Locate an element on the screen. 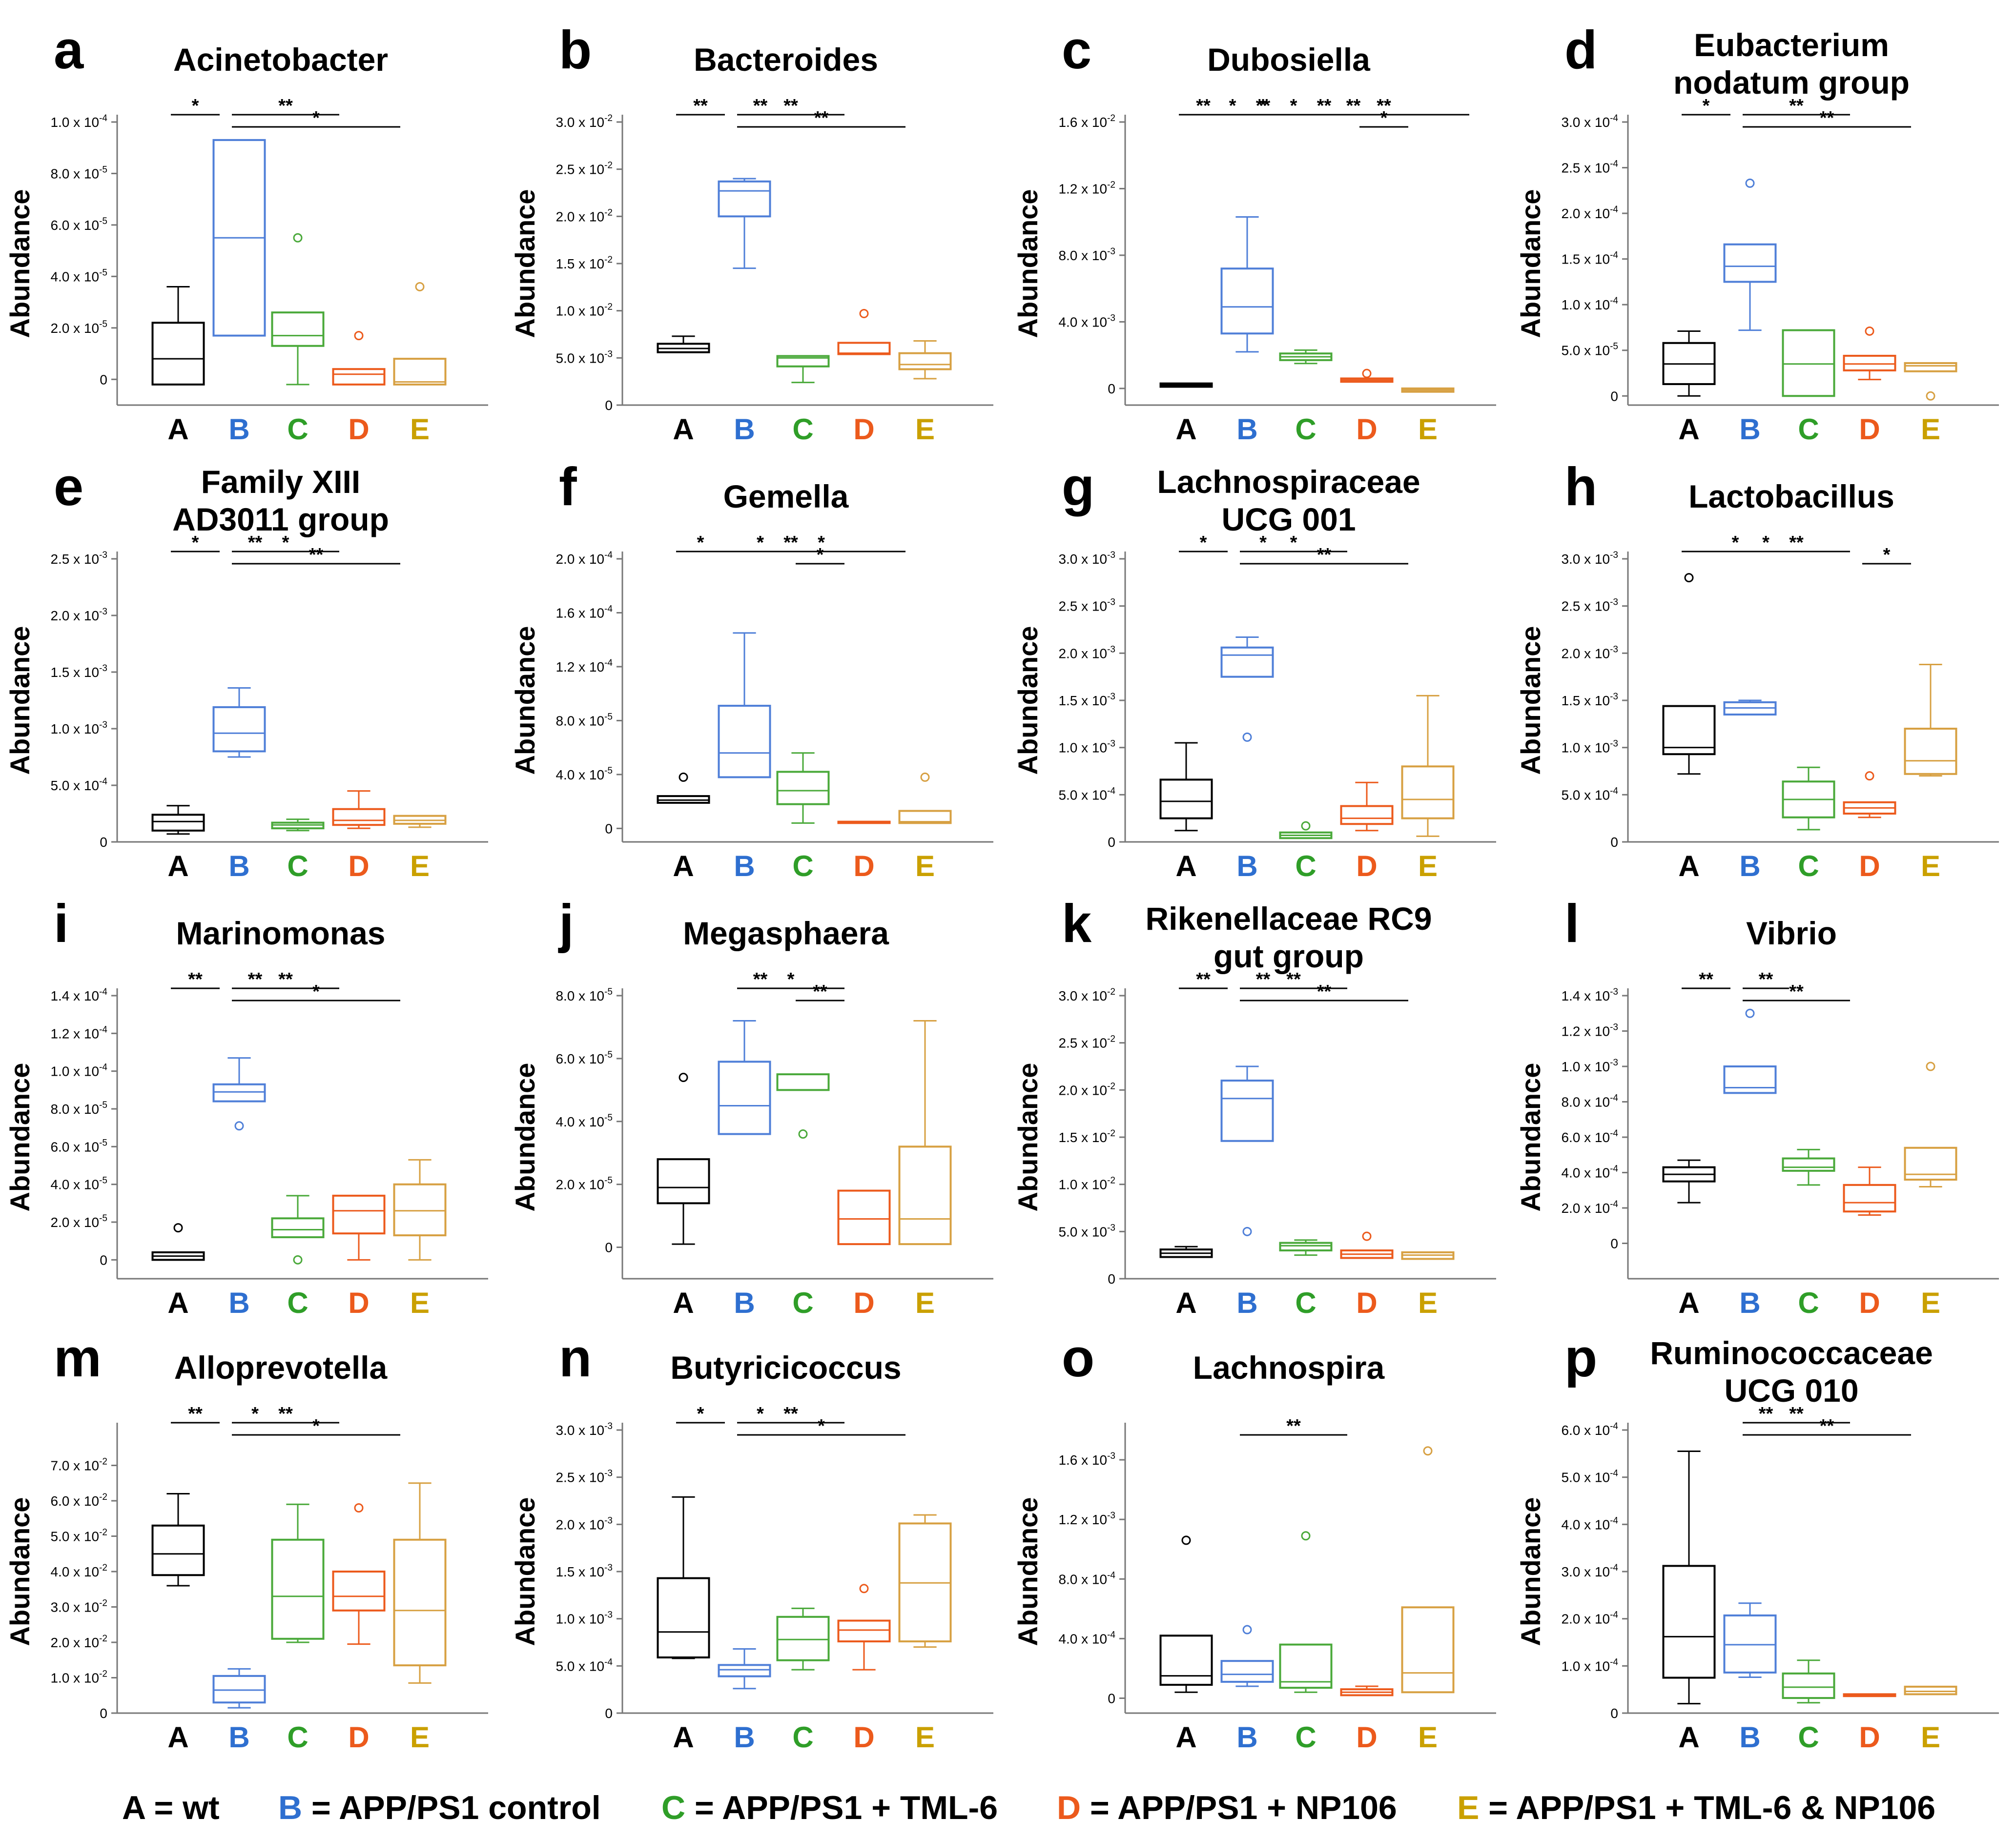 The image size is (2016, 1840). y-tick-label: 2.5 x 10⁻² is located at coordinates (584, 169).